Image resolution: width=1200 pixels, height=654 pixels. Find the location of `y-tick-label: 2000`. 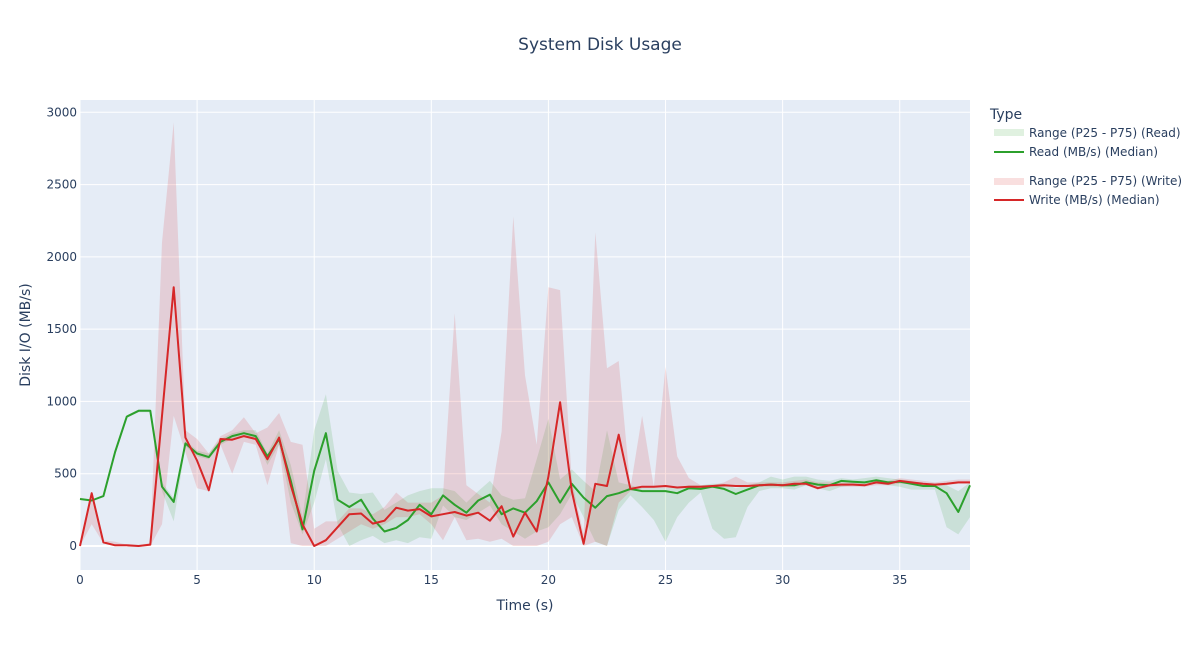

y-tick-label: 2000 is located at coordinates (61, 257).